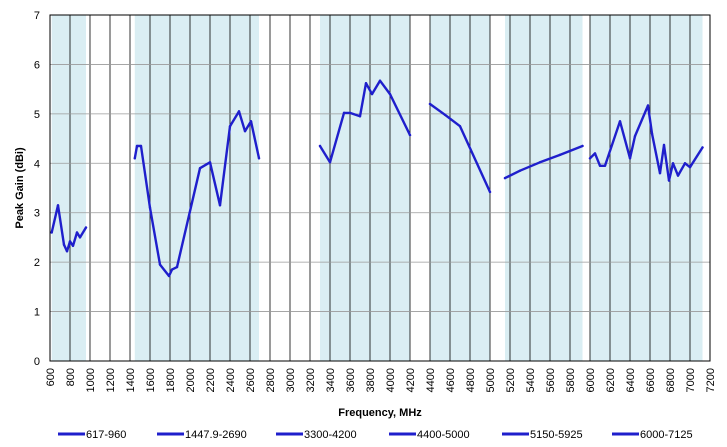 This screenshot has width=727, height=447. I want to click on x-tick-label: 1800, so click(171, 380).